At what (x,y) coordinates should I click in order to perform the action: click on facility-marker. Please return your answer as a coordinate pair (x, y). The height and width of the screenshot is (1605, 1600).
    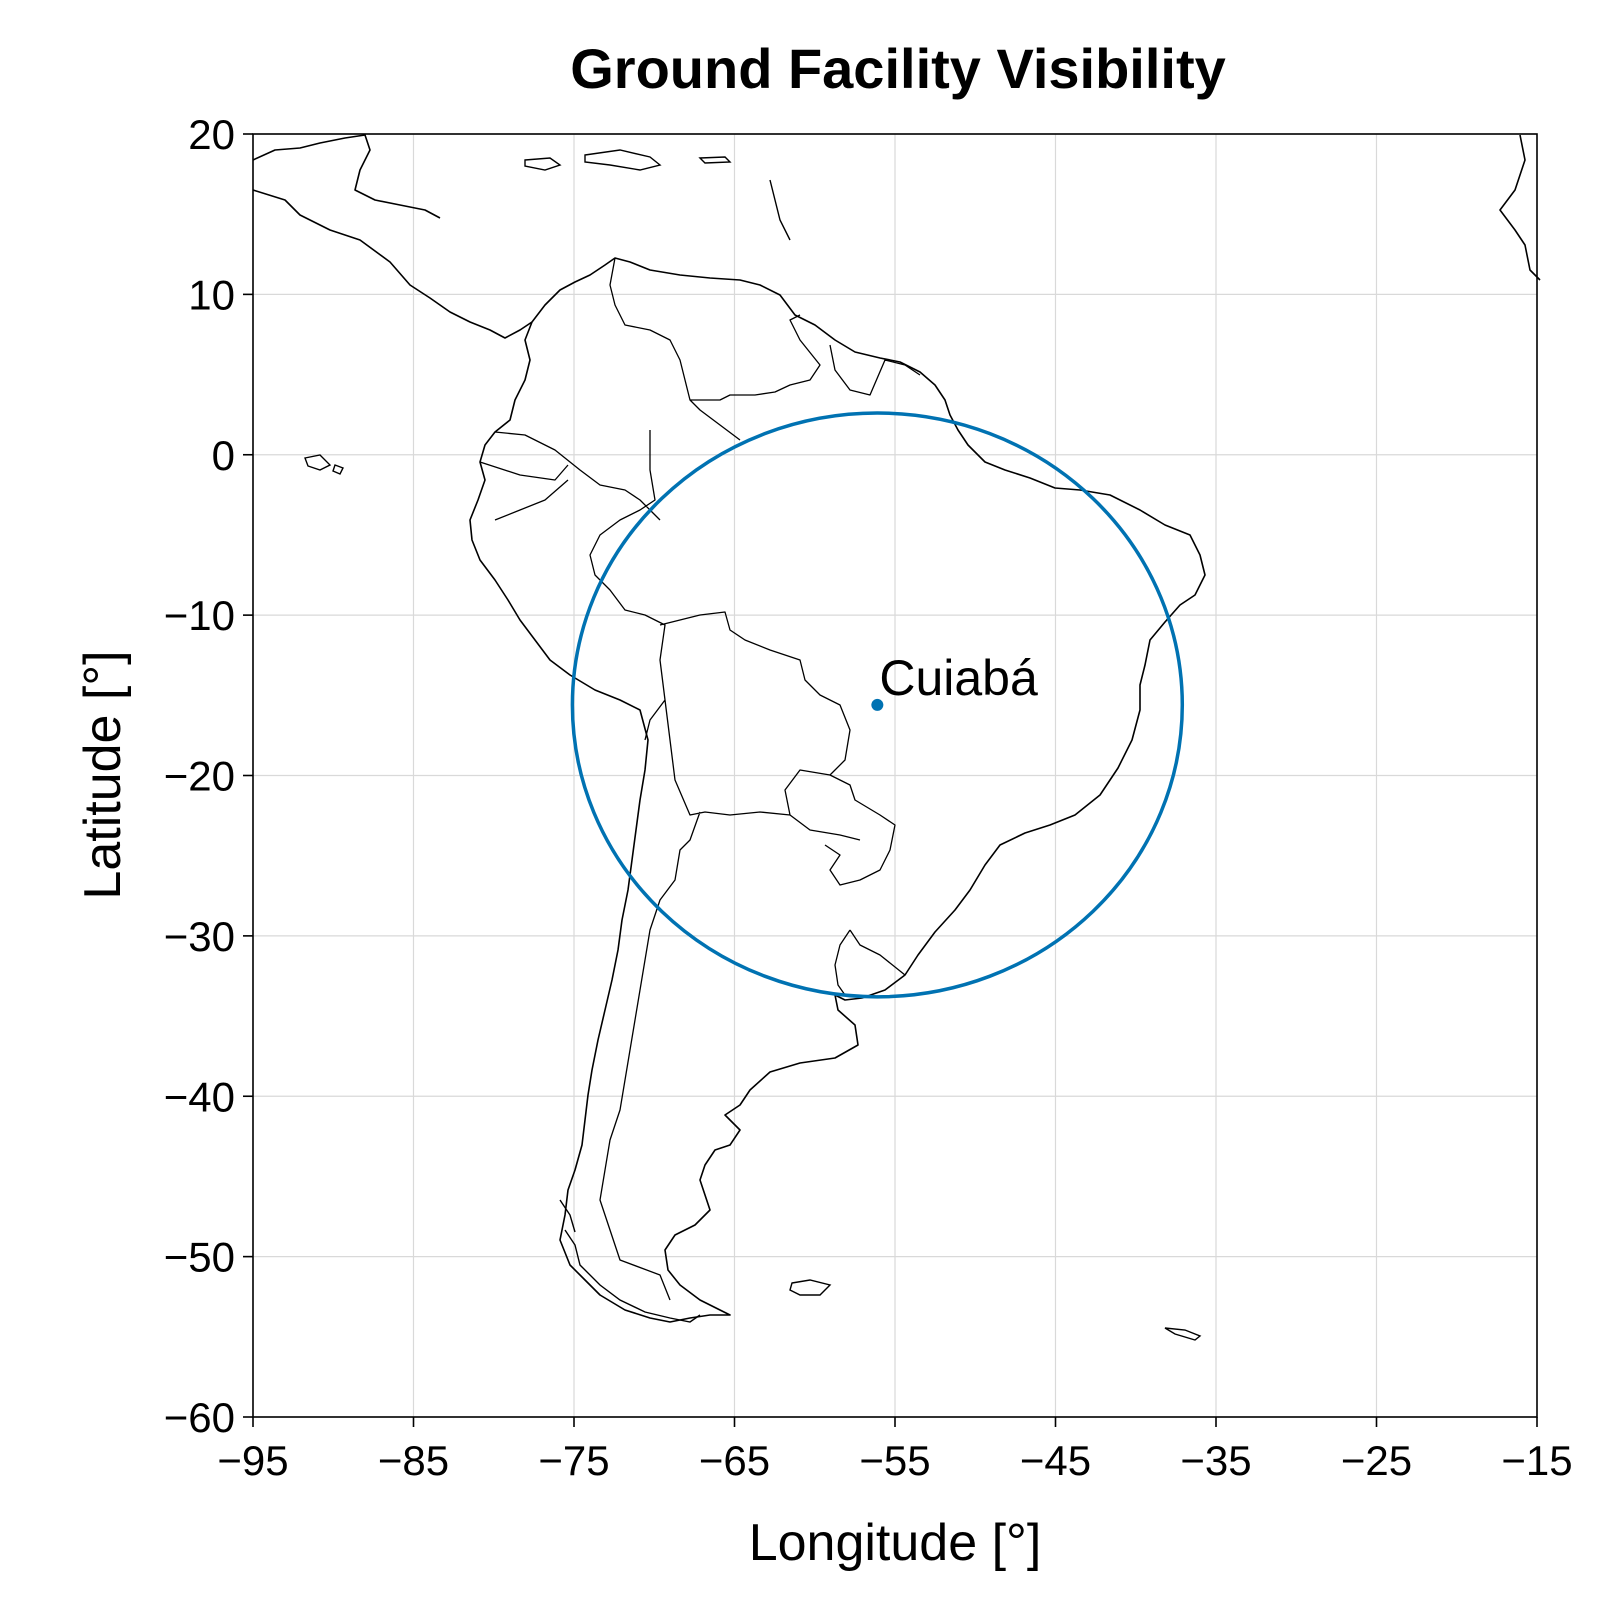
    Looking at the image, I should click on (877, 704).